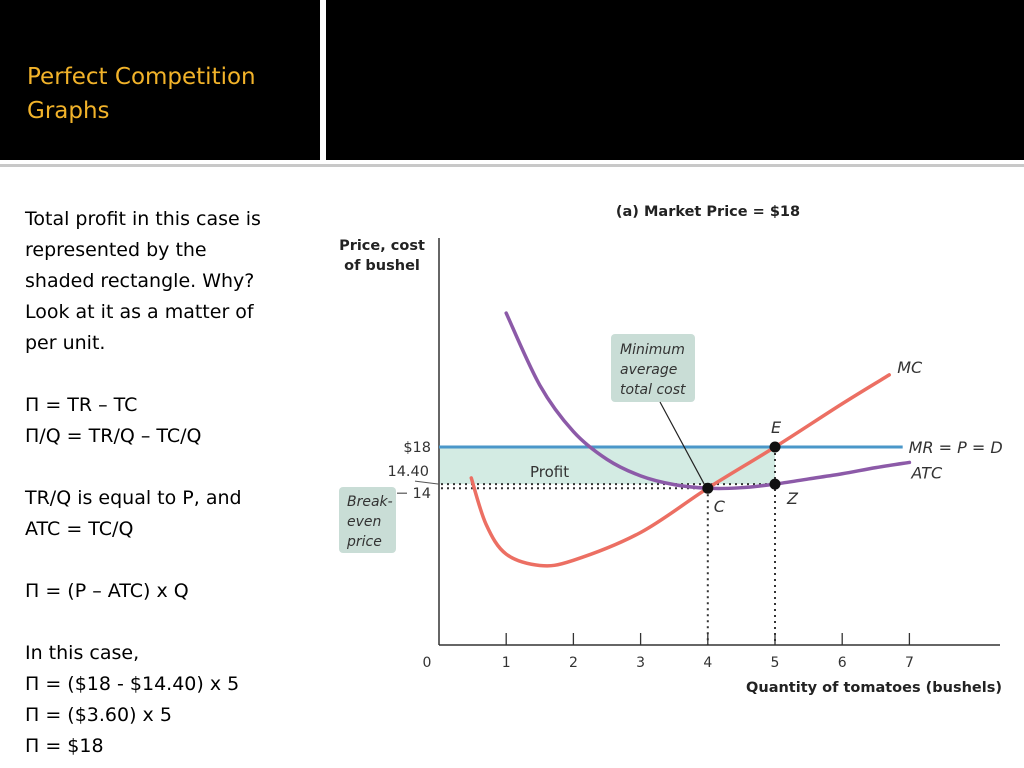  I want to click on body-line: Π = $18, so click(64, 746).